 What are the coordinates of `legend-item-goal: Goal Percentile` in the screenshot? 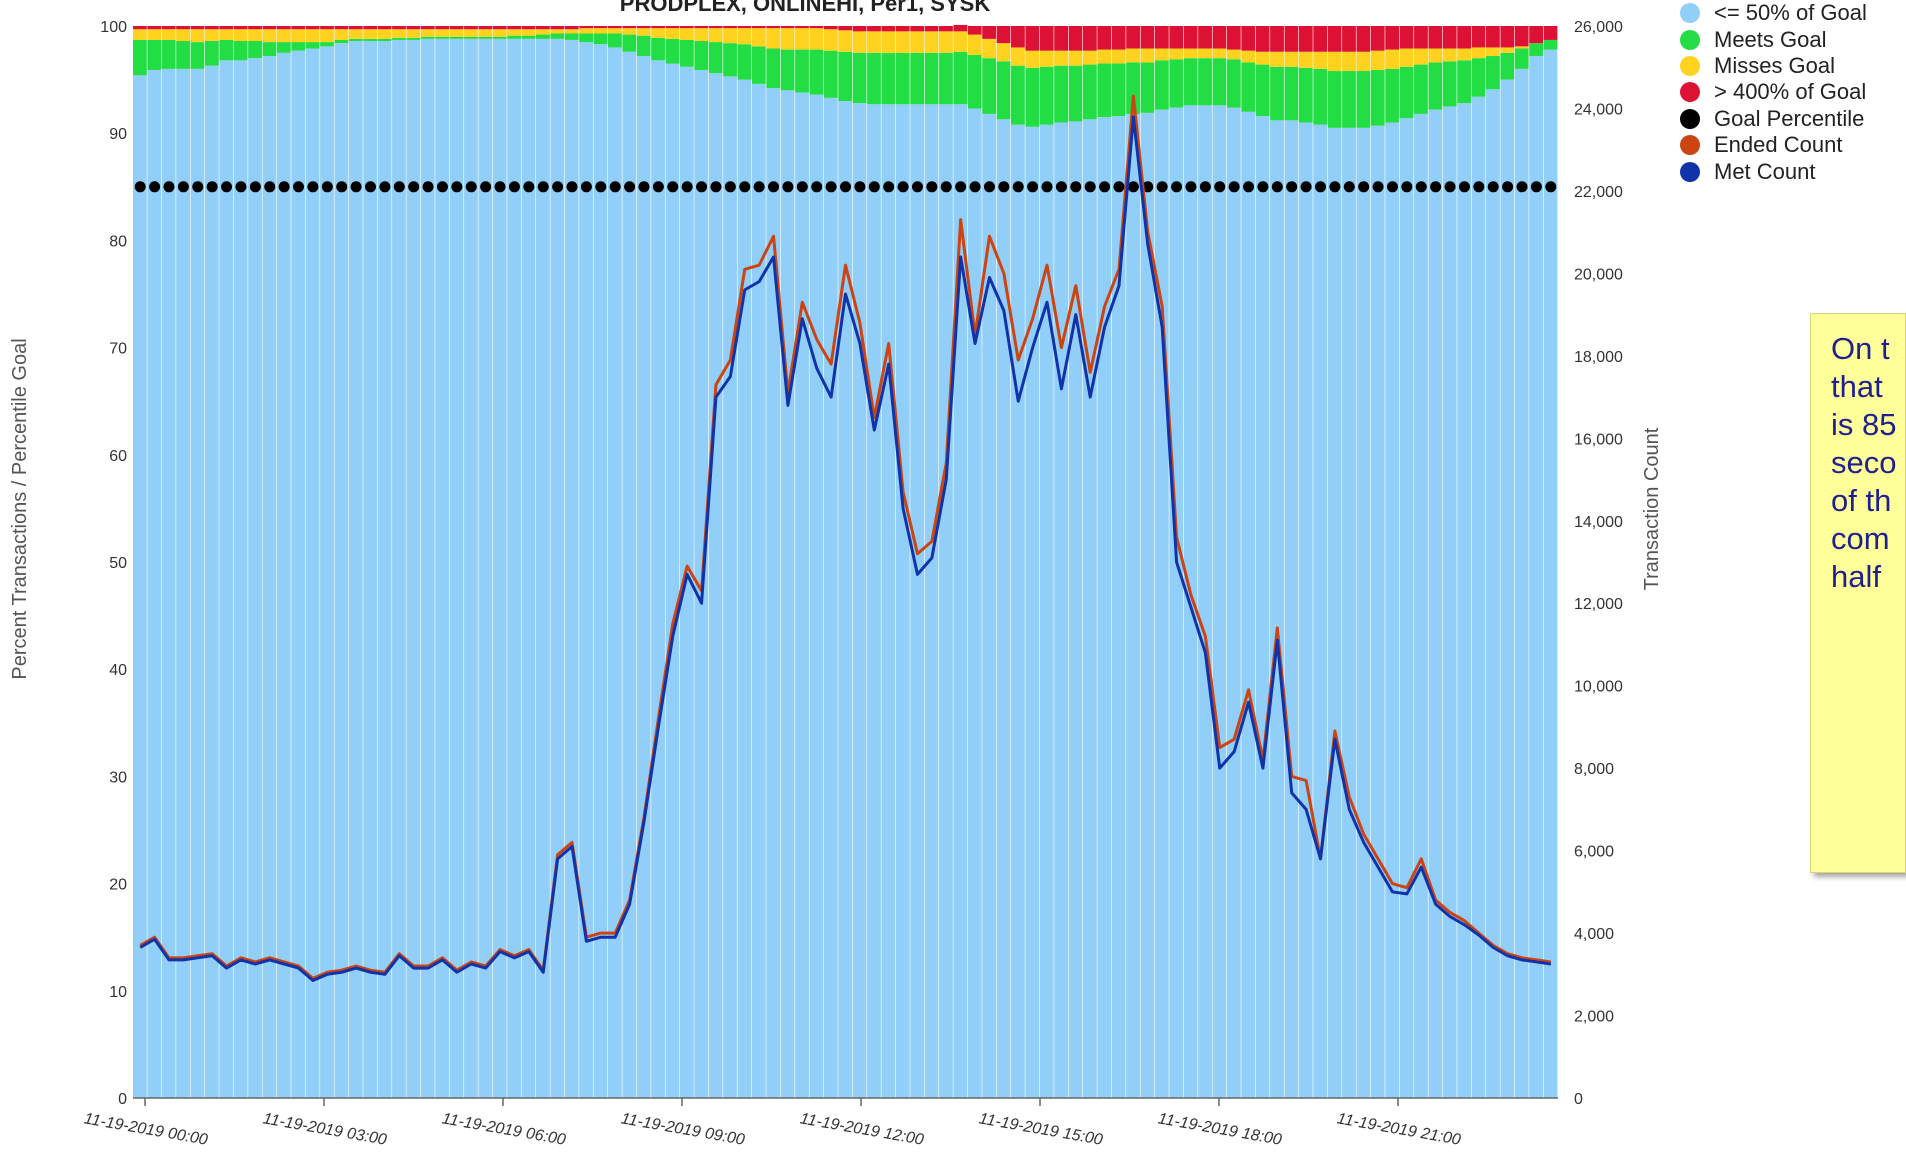 It's located at (1793, 119).